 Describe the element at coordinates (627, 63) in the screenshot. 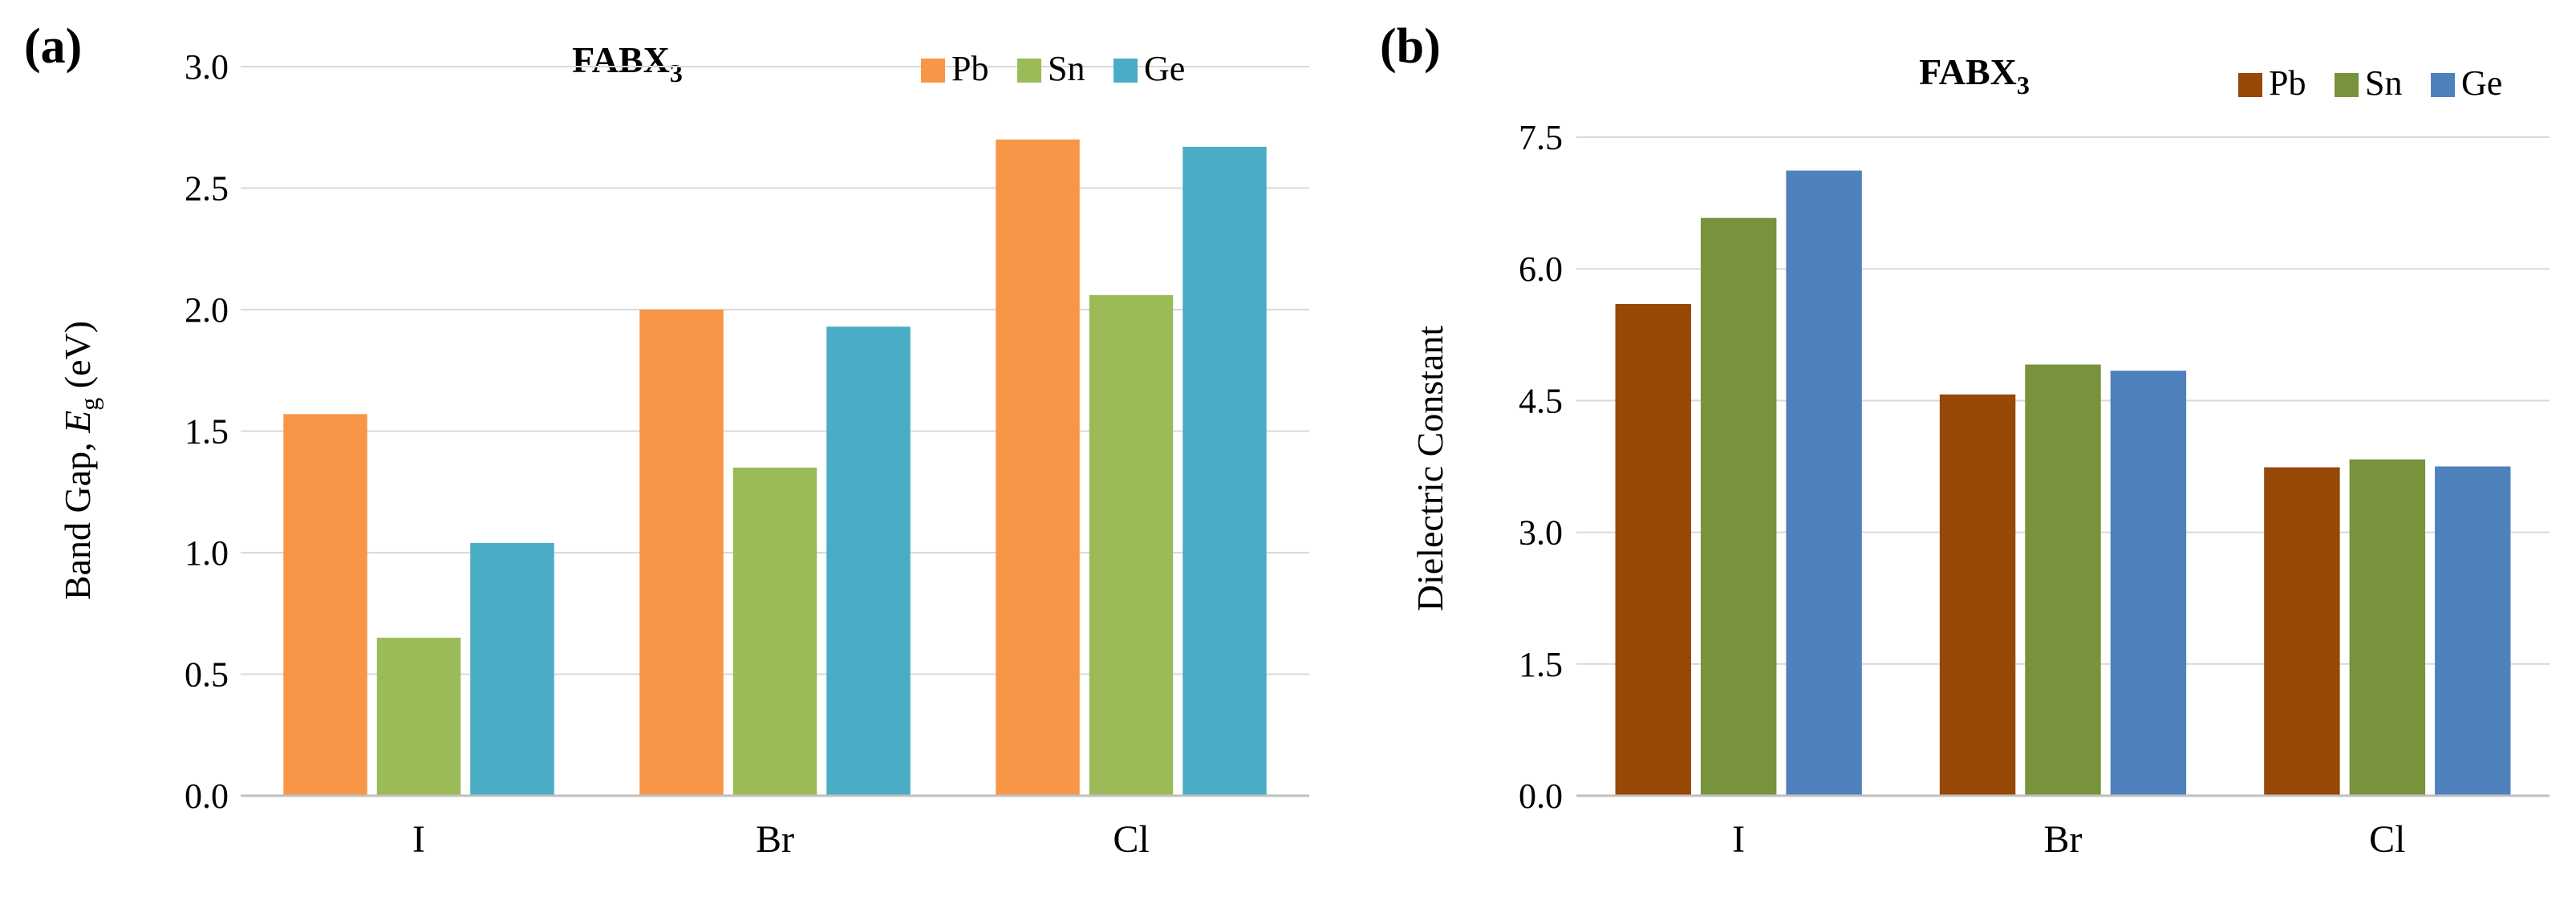

I see `panel-a-title: FABX3` at that location.